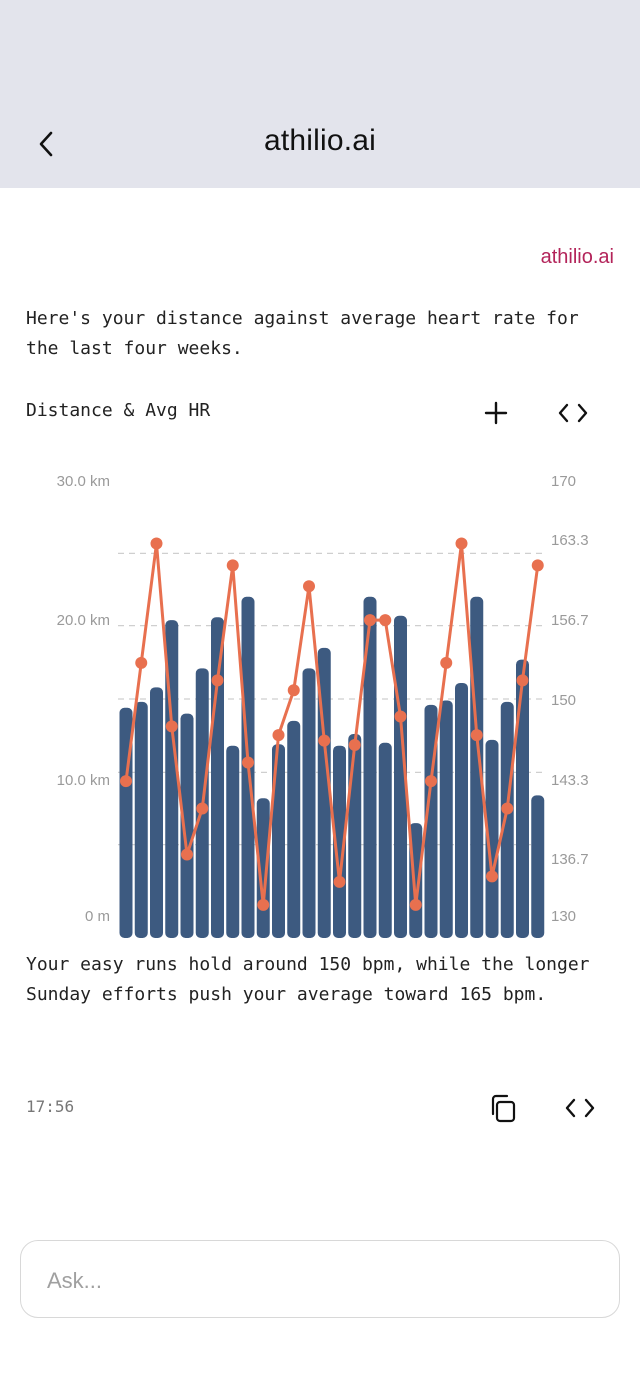 The width and height of the screenshot is (640, 1392). What do you see at coordinates (563, 916) in the screenshot?
I see `right-tick-label: 130` at bounding box center [563, 916].